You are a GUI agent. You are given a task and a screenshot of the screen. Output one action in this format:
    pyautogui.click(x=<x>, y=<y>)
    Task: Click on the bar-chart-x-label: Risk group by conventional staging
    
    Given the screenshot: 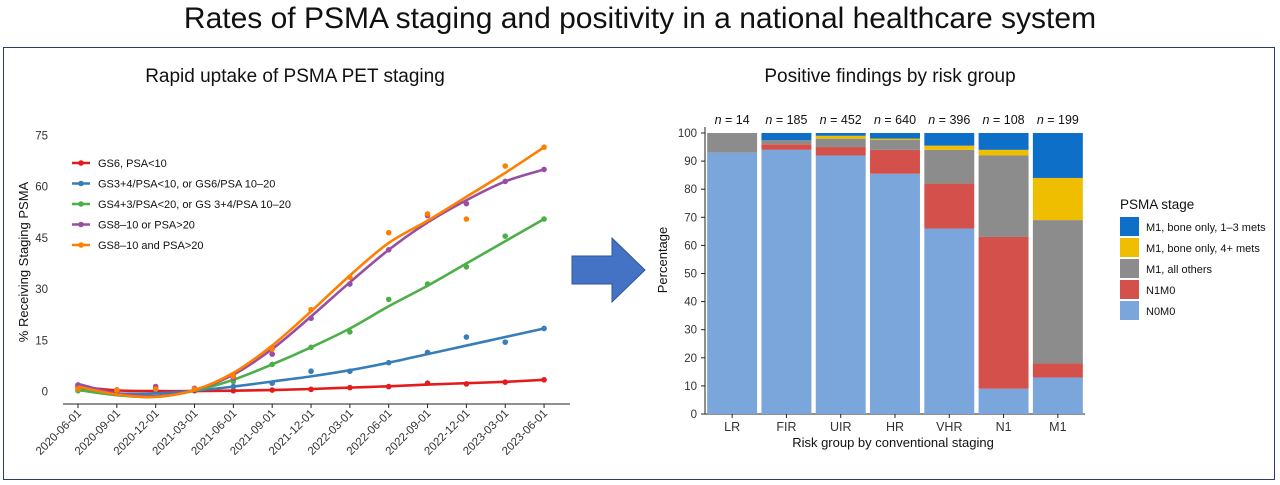 What is the action you would take?
    pyautogui.click(x=893, y=442)
    